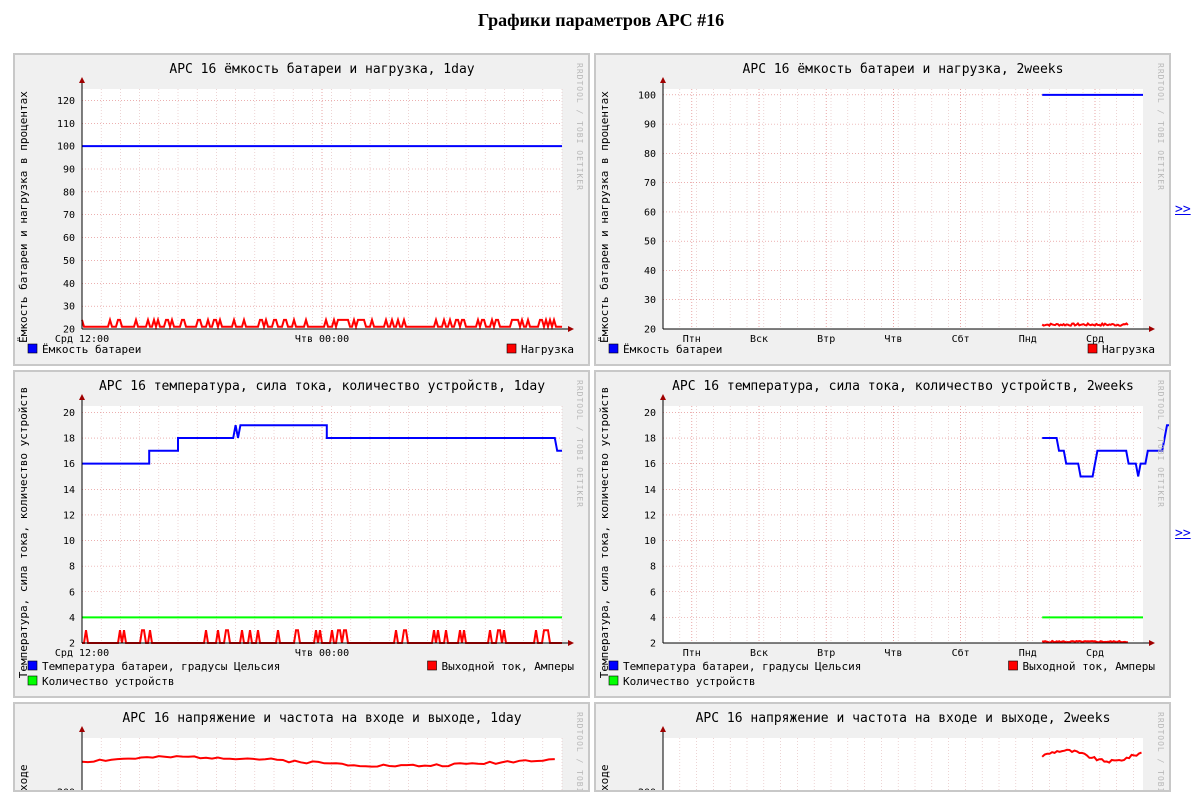 This screenshot has width=1202, height=792. I want to click on y-tick-label: 2, so click(653, 644).